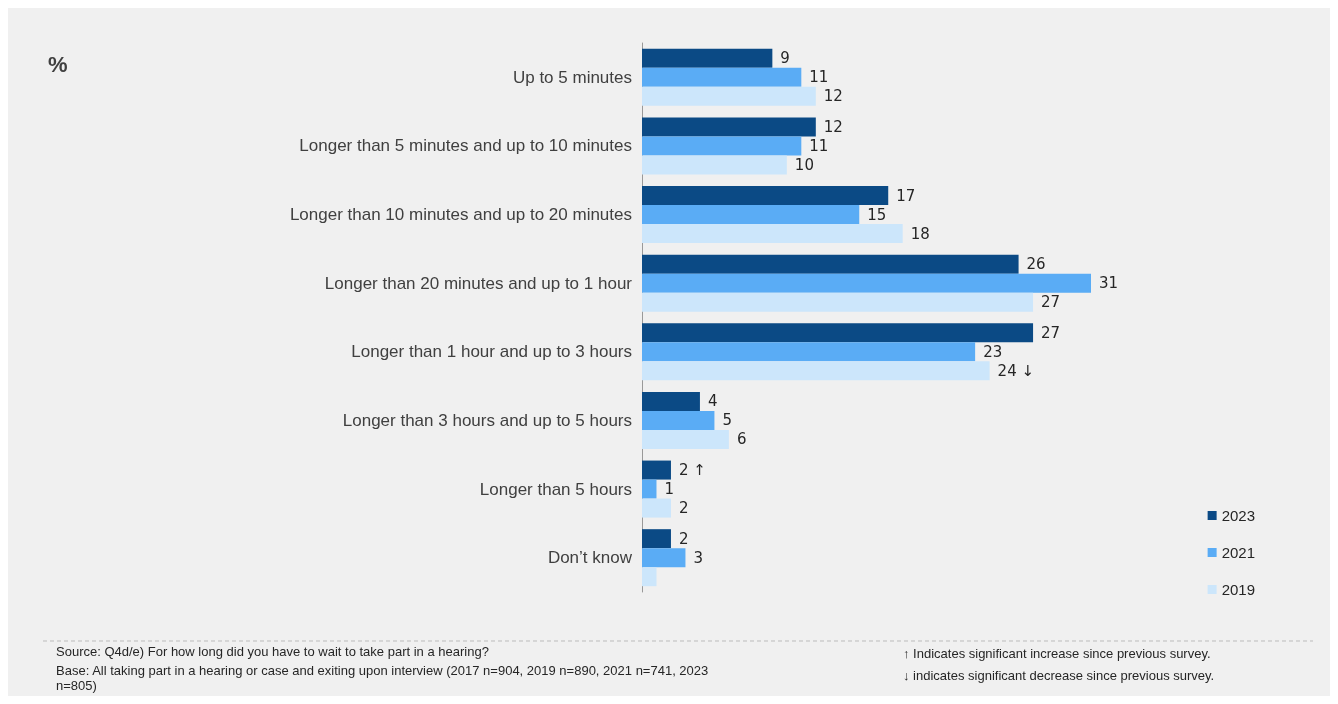 This screenshot has height=704, width=1338. Describe the element at coordinates (804, 164) in the screenshot. I see `data-label: 10` at that location.